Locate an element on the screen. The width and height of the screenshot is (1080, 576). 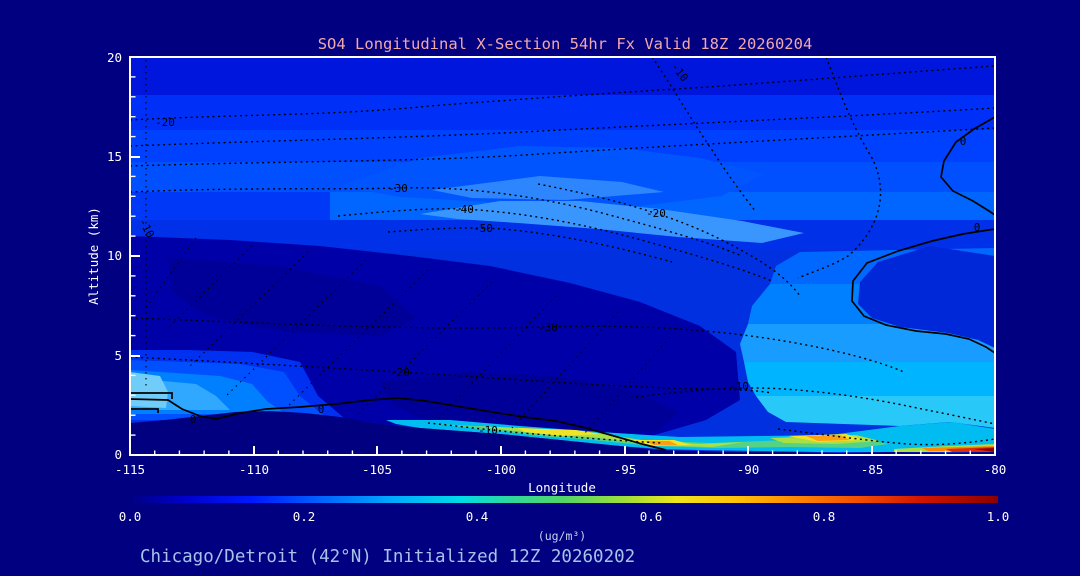
colorbar-tick-label: 1.0 is located at coordinates (998, 516).